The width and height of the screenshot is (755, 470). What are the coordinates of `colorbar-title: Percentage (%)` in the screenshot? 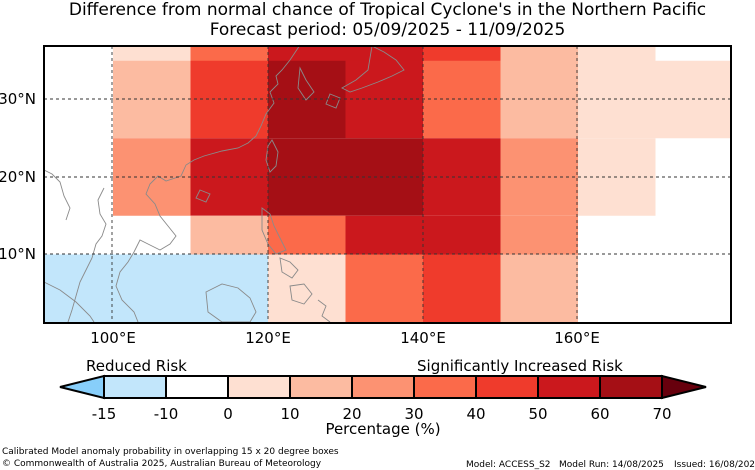 It's located at (383, 429).